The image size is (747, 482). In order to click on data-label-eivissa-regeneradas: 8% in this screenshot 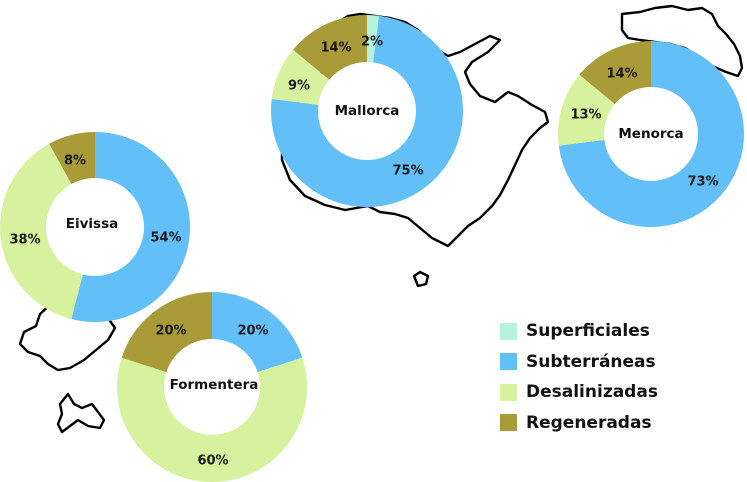, I will do `click(75, 161)`.